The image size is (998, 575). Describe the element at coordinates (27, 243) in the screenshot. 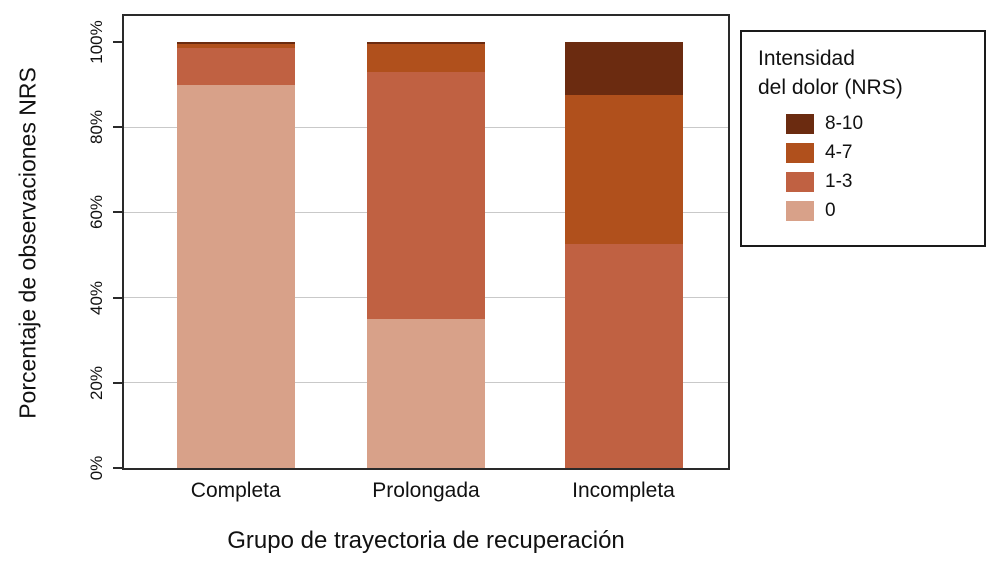

I see `y-axis-label: Porcentaje de observaciones NRS` at that location.